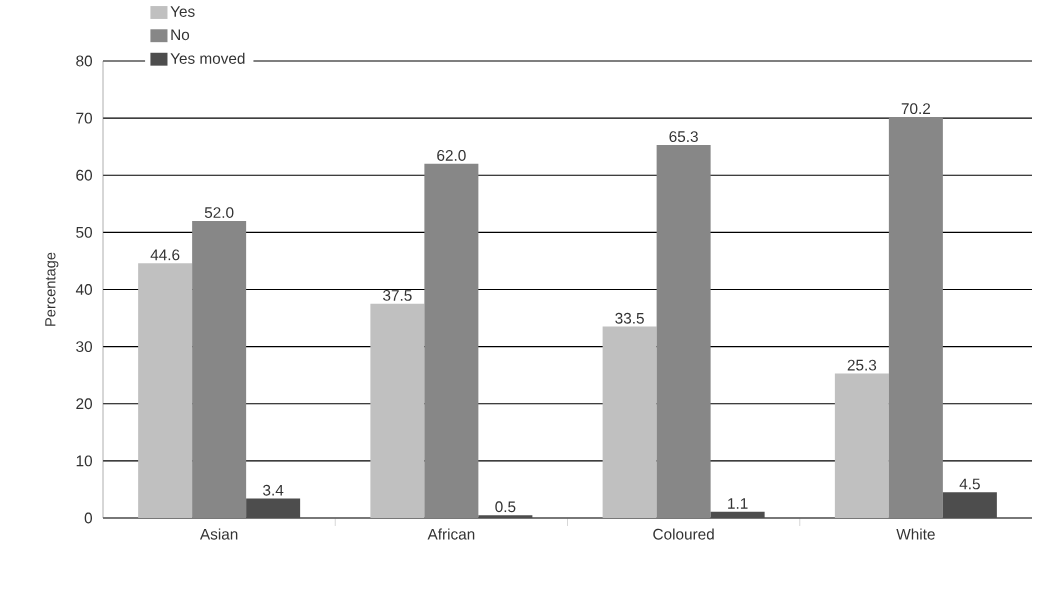  Describe the element at coordinates (451, 534) in the screenshot. I see `x-tick-label: African` at that location.